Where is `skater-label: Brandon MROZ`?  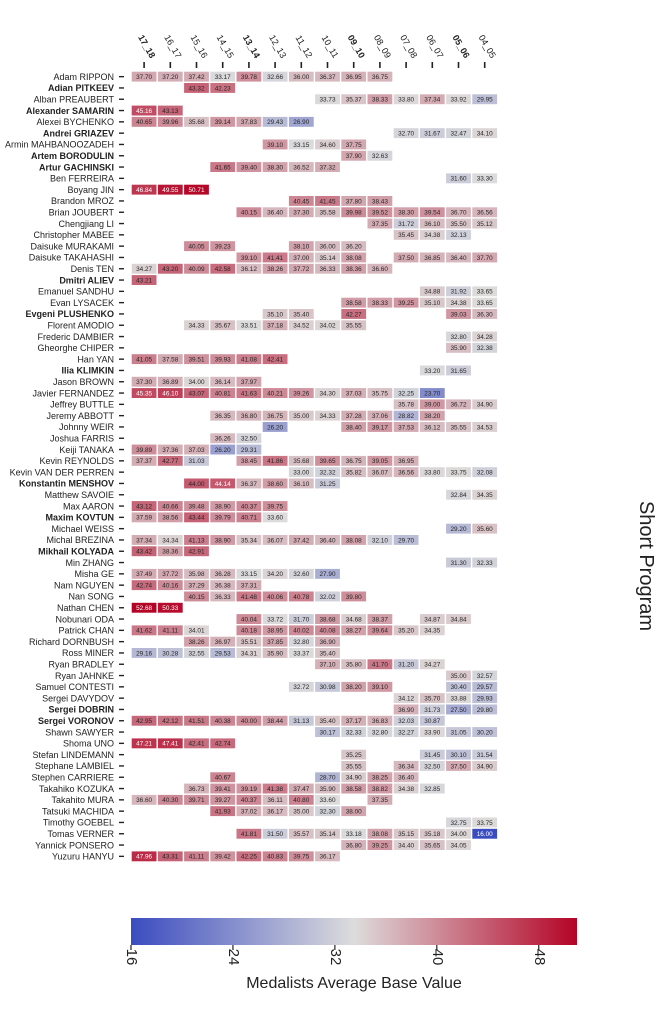 skater-label: Brandon MROZ is located at coordinates (83, 201).